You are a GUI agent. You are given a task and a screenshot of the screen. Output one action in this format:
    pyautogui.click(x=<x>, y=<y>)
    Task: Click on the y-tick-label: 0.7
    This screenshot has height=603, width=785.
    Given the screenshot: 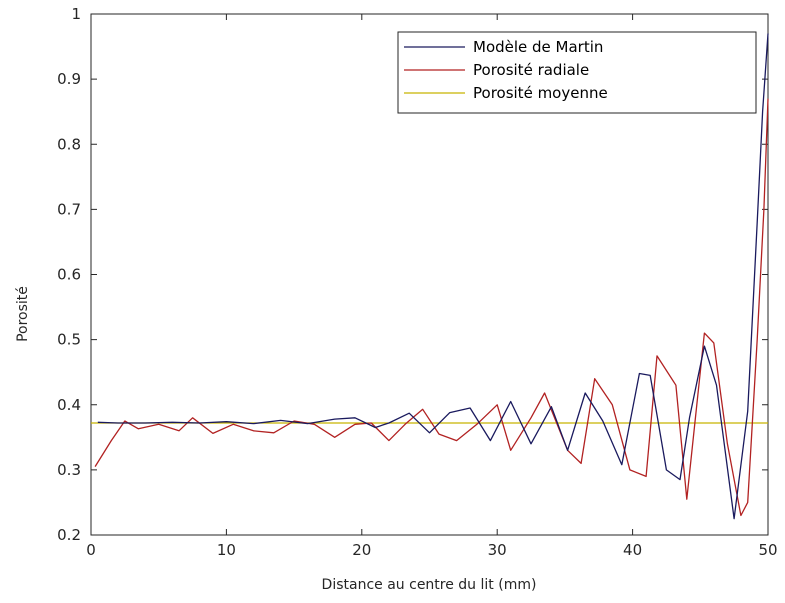 What is the action you would take?
    pyautogui.click(x=69, y=209)
    